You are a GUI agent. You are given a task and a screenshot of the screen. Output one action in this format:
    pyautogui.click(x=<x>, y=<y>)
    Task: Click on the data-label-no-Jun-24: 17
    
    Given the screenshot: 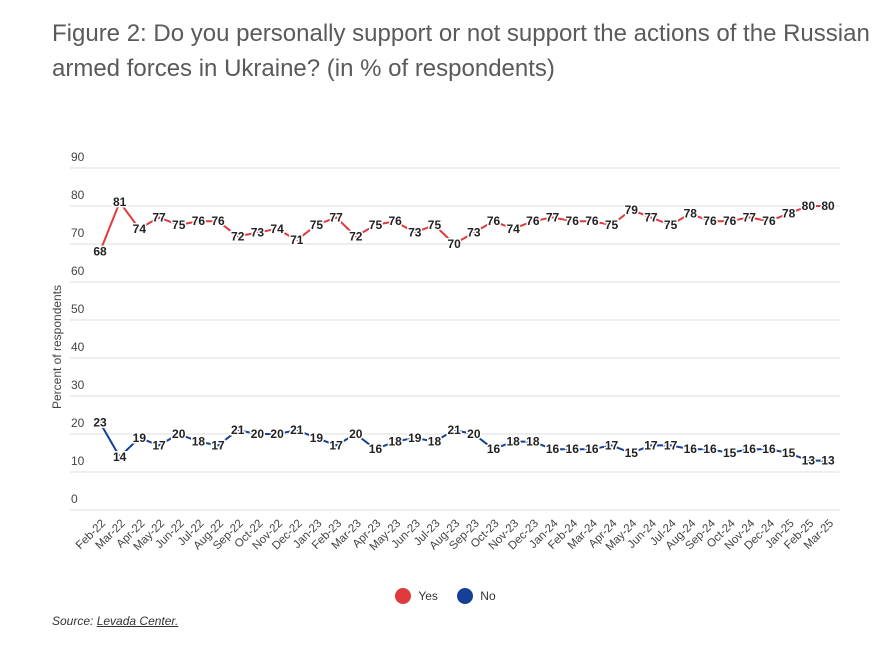 What is the action you would take?
    pyautogui.click(x=651, y=445)
    